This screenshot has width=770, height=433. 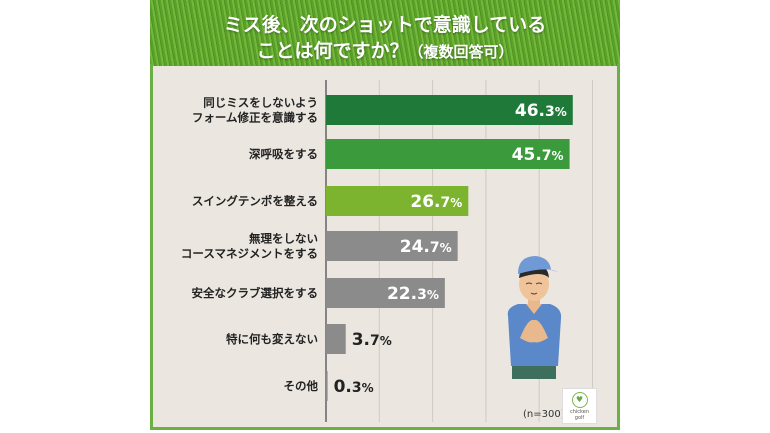 I want to click on title-question: ことは何ですか？, so click(x=332, y=51).